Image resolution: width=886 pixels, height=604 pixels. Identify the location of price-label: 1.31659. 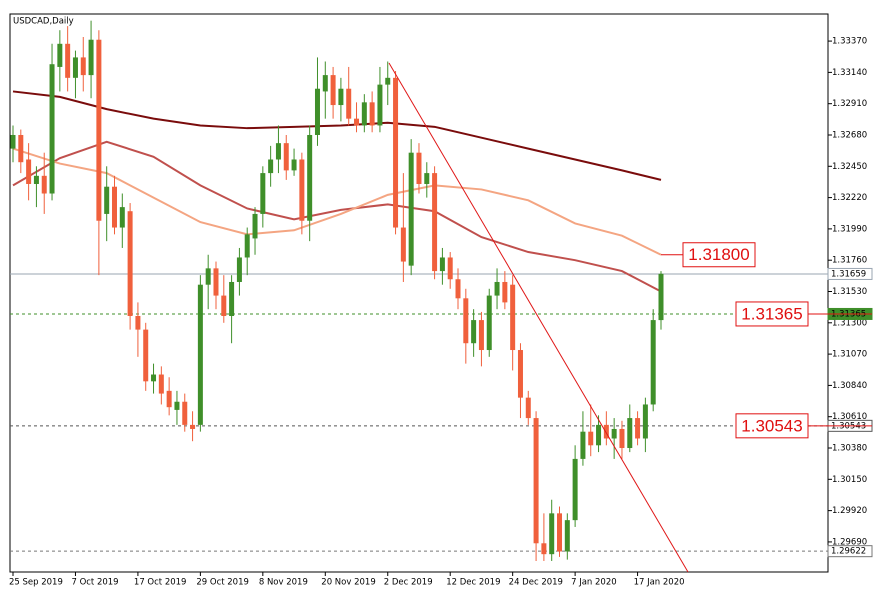
(848, 274).